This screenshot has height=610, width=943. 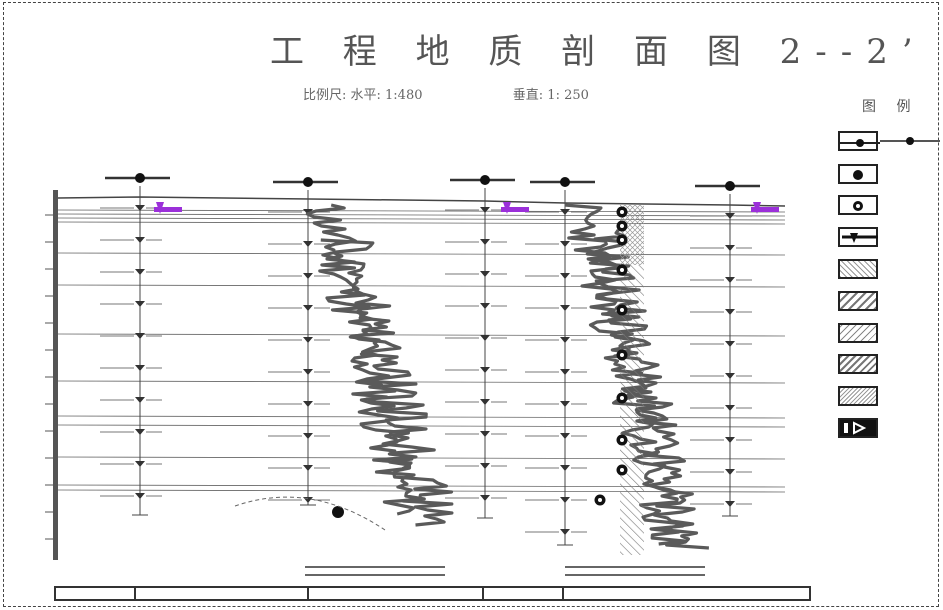 What do you see at coordinates (55, 375) in the screenshot?
I see `elevation-axis` at bounding box center [55, 375].